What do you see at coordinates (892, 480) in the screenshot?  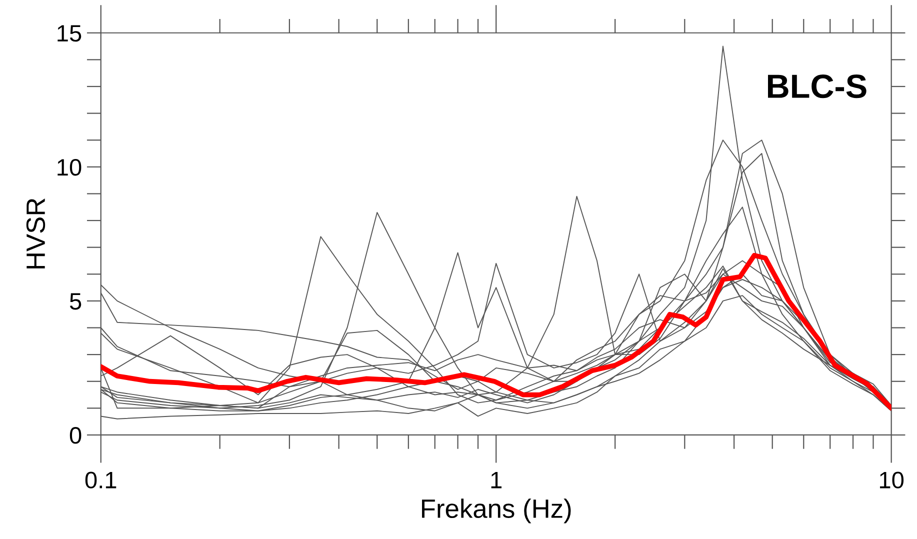 I see `x-tick-label: 10` at bounding box center [892, 480].